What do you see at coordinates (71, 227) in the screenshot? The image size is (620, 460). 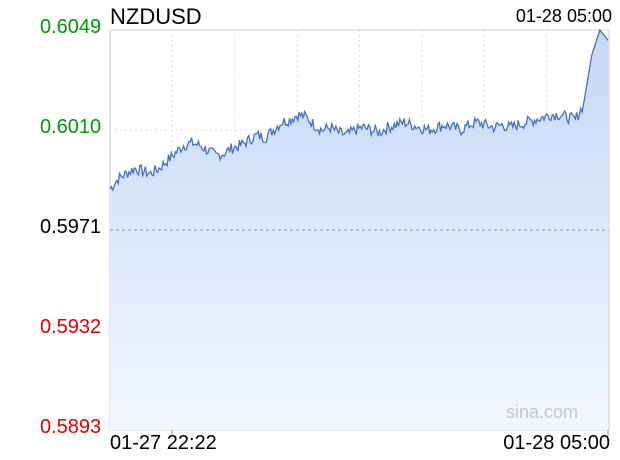 I see `y-tick-label: 0.5971` at bounding box center [71, 227].